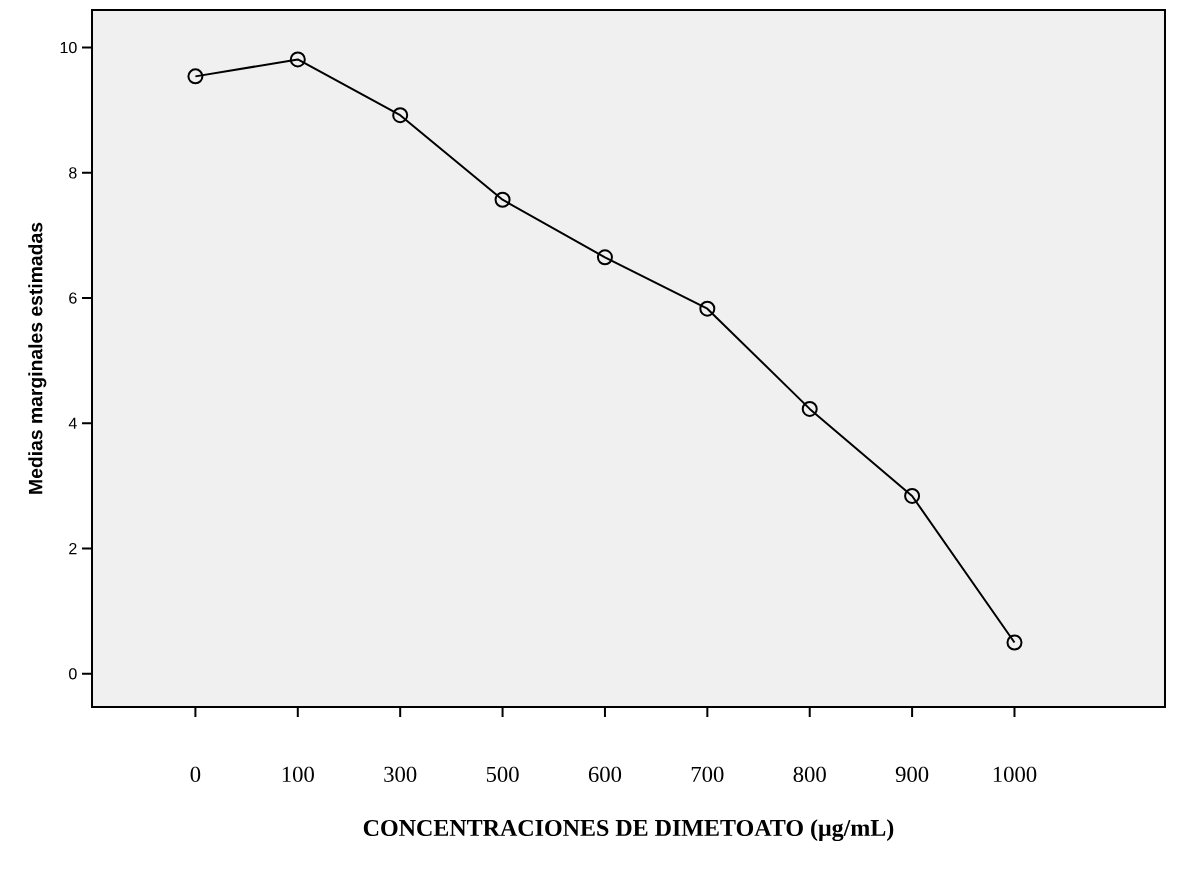 The height and width of the screenshot is (874, 1185). I want to click on y-tick-label: 8, so click(73, 173).